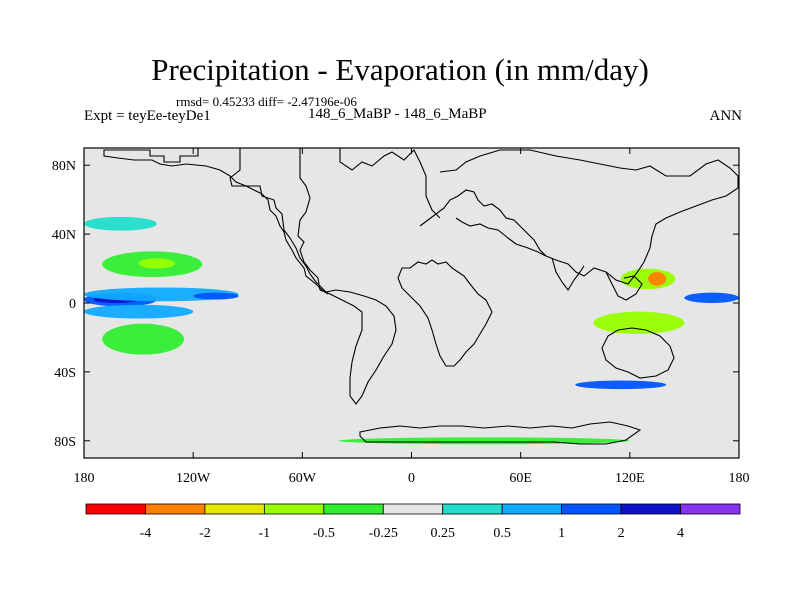 This screenshot has height=600, width=800. What do you see at coordinates (64, 166) in the screenshot?
I see `y-tick-label: 80N` at bounding box center [64, 166].